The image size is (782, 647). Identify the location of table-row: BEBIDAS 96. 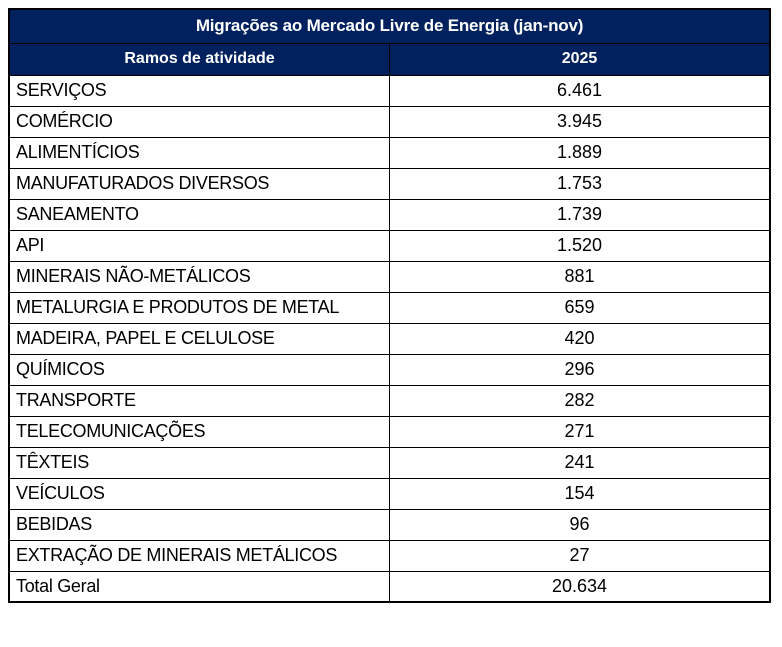
(389, 524).